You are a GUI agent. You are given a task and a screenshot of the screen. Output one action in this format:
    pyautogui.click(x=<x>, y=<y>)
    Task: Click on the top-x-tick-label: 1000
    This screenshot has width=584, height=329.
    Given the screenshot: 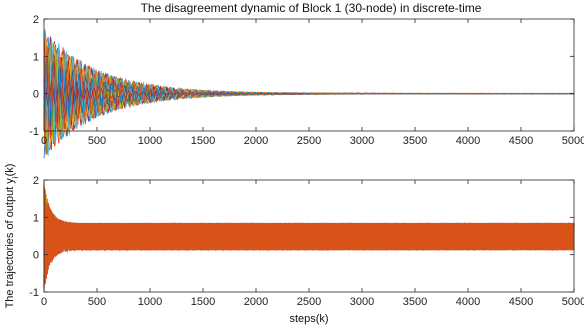 What is the action you would take?
    pyautogui.click(x=150, y=141)
    